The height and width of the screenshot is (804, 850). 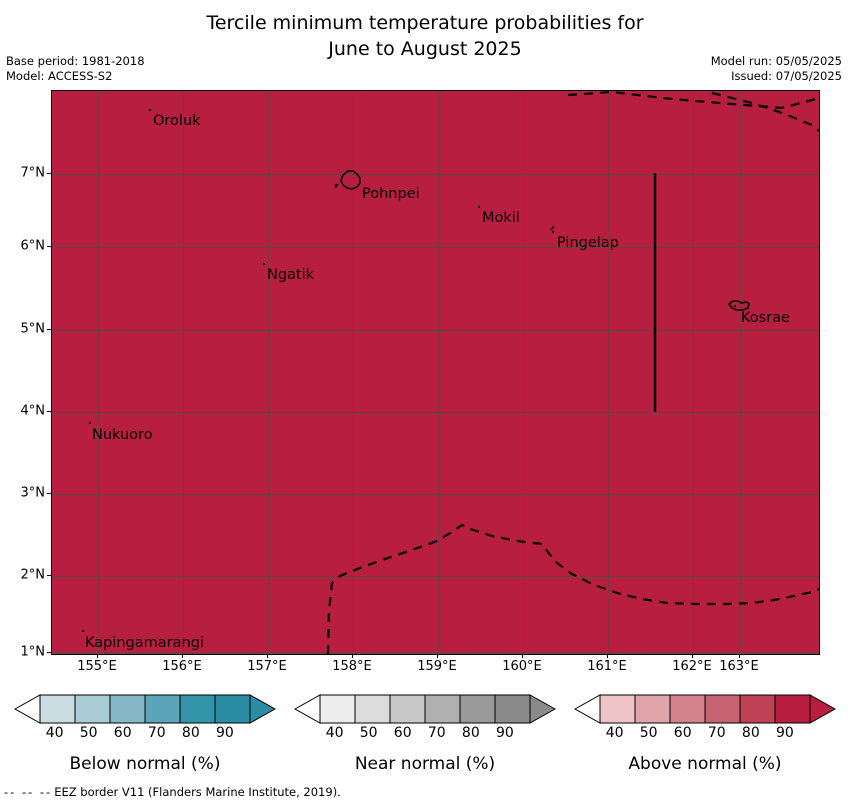 What do you see at coordinates (33, 246) in the screenshot?
I see `y-tick-label: 6°N` at bounding box center [33, 246].